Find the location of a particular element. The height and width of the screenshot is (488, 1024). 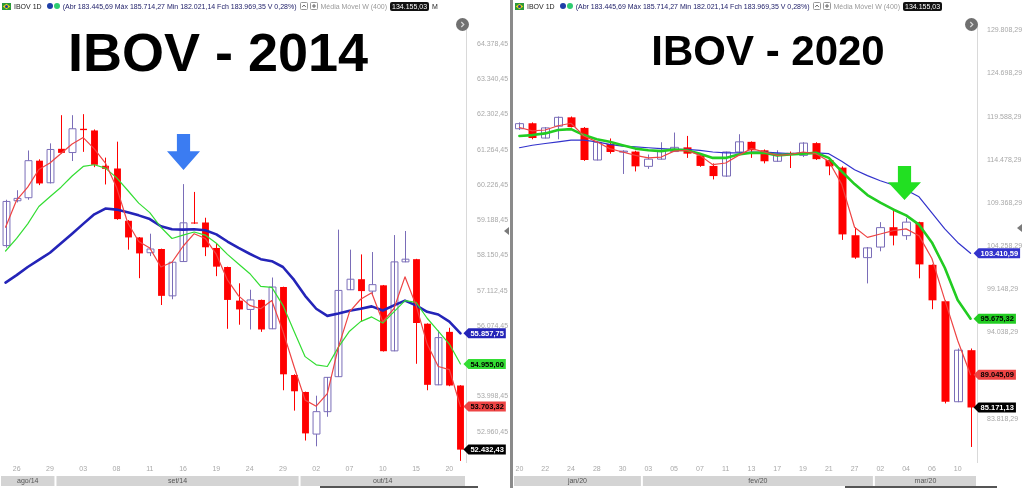

chart-title: IBOV - 2020 is located at coordinates (768, 50).